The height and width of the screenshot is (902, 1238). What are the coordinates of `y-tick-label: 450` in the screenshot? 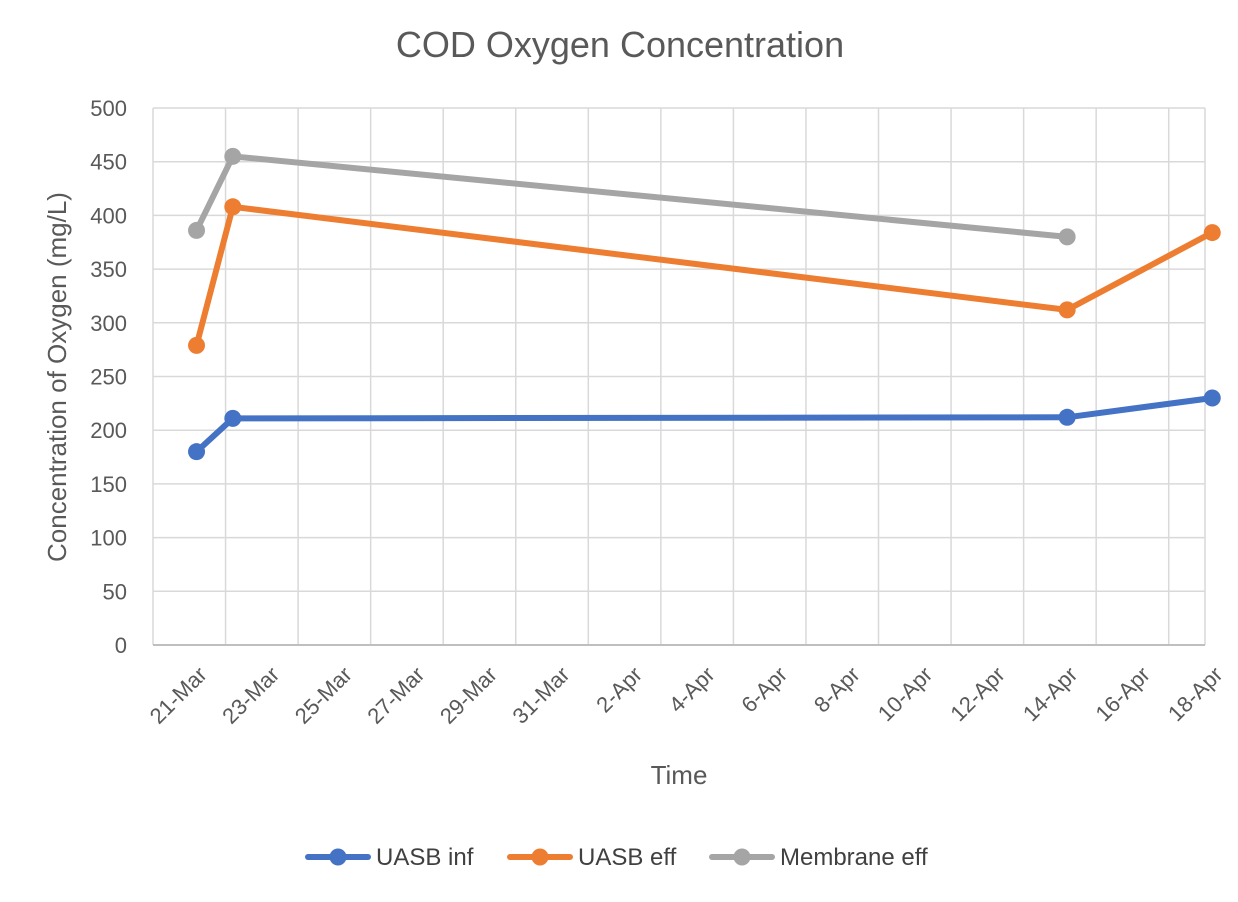 It's located at (108, 162).